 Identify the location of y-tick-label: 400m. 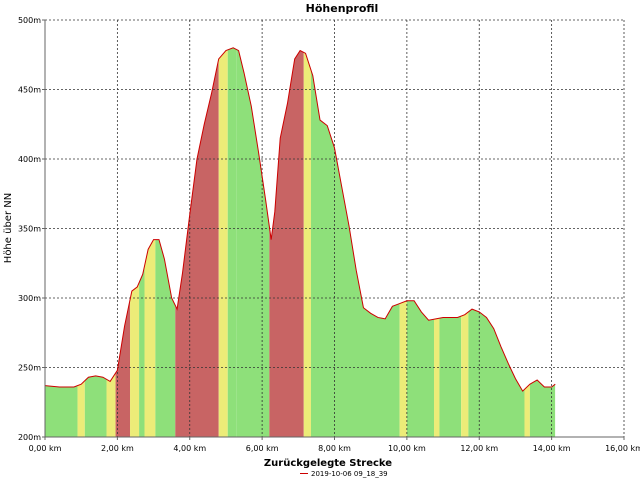
(29, 159).